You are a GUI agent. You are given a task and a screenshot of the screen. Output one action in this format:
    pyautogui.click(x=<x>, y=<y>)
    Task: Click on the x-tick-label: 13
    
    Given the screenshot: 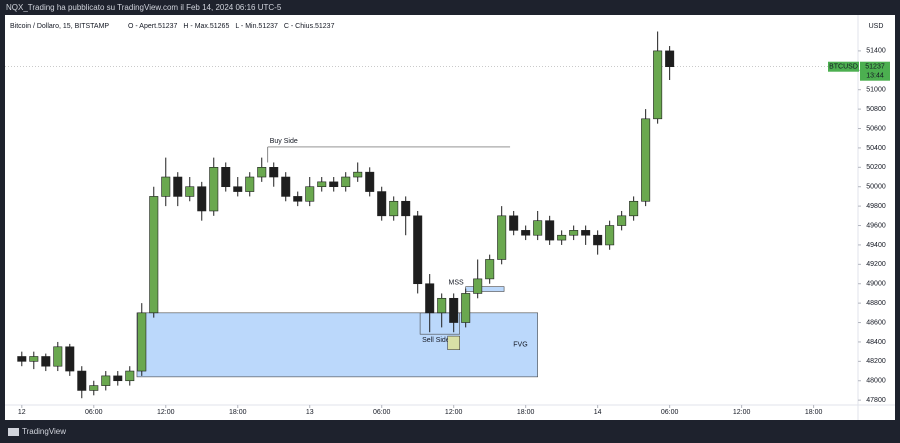 What is the action you would take?
    pyautogui.click(x=310, y=412)
    